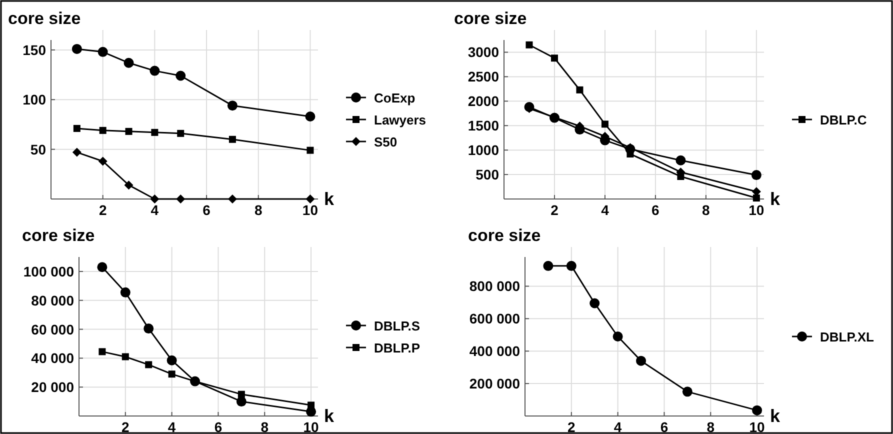  What do you see at coordinates (484, 126) in the screenshot?
I see `y-tick-label: 1500` at bounding box center [484, 126].